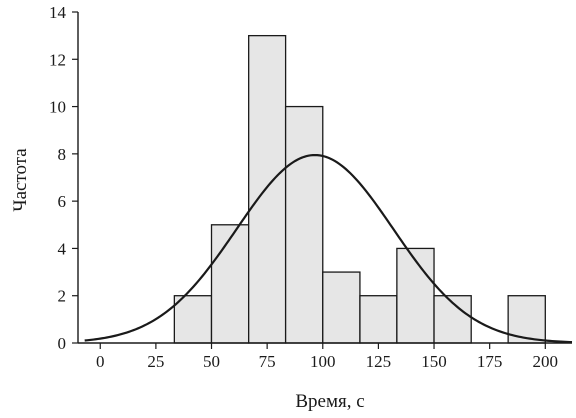 This screenshot has height=418, width=576. I want to click on y-tick-label: 12, so click(57, 59).